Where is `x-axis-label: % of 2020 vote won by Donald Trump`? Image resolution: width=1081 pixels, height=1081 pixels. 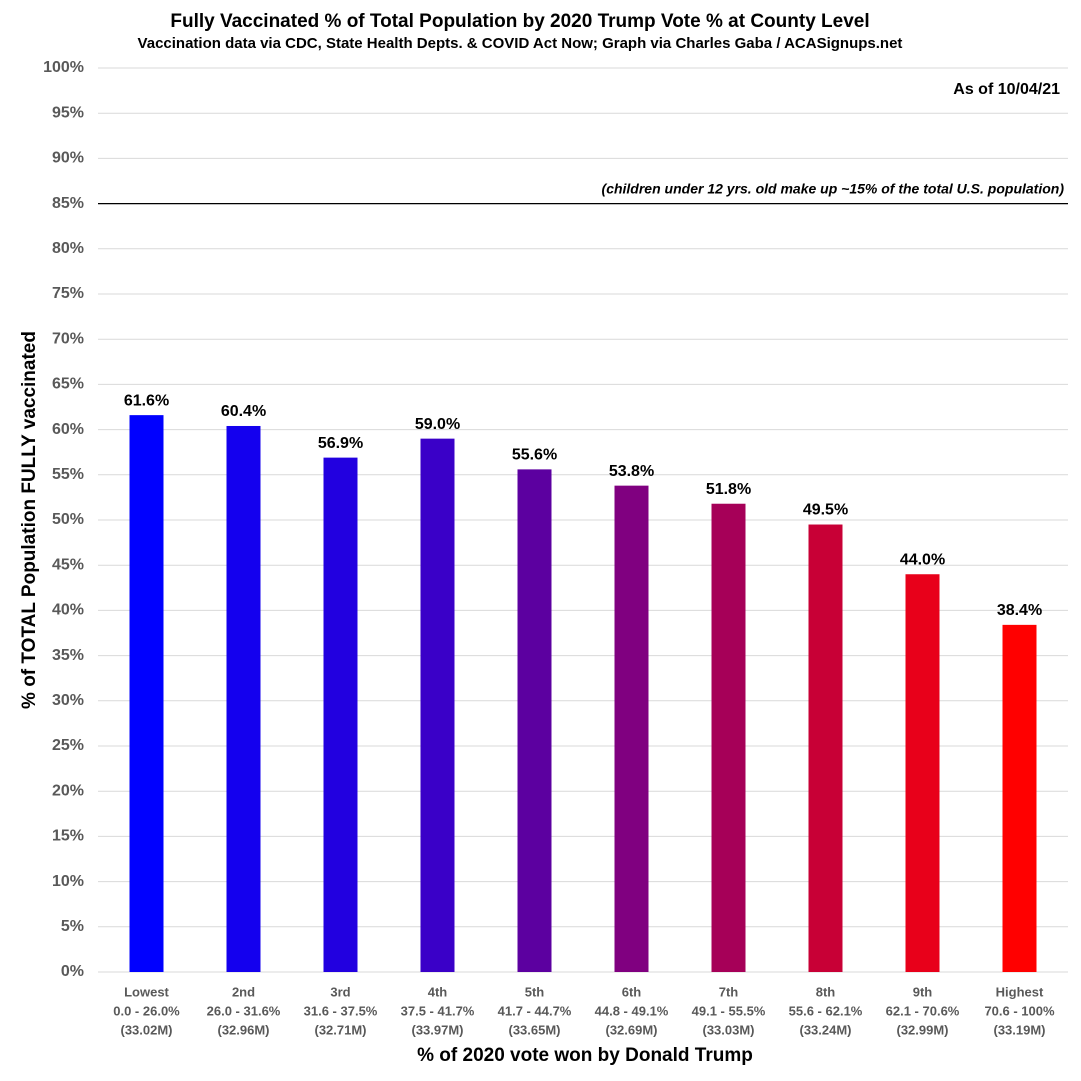 x-axis-label: % of 2020 vote won by Donald Trump is located at coordinates (585, 1055).